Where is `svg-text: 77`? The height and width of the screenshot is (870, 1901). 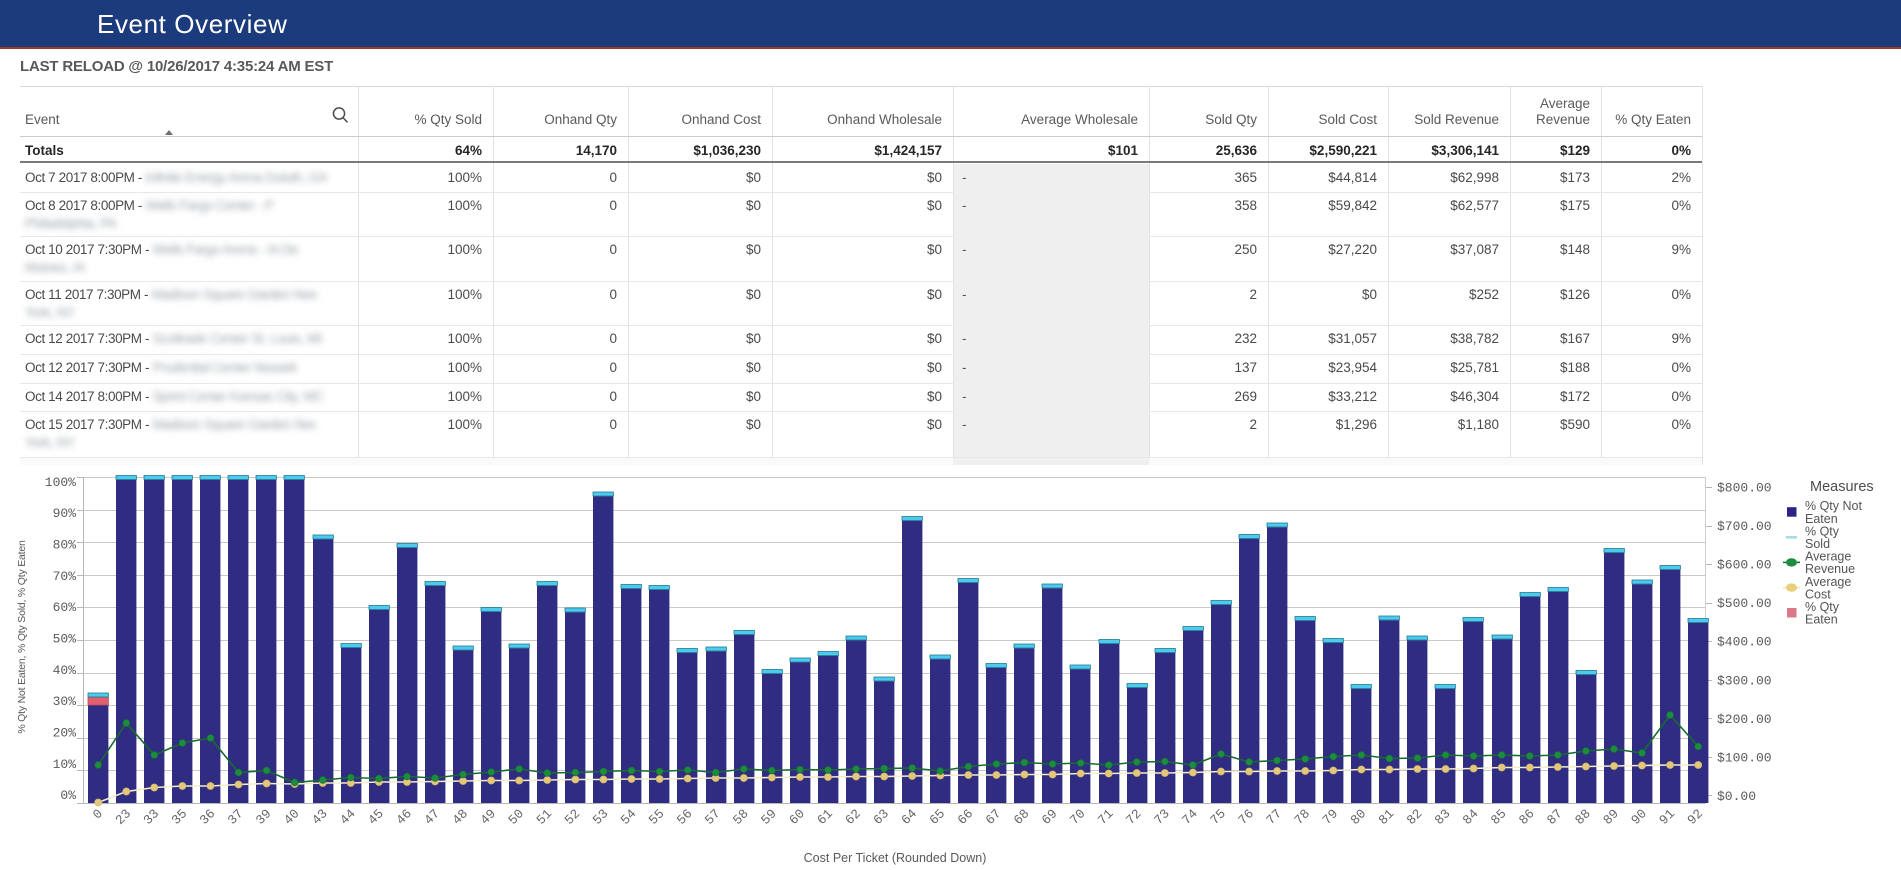
svg-text: 77 is located at coordinates (1274, 817).